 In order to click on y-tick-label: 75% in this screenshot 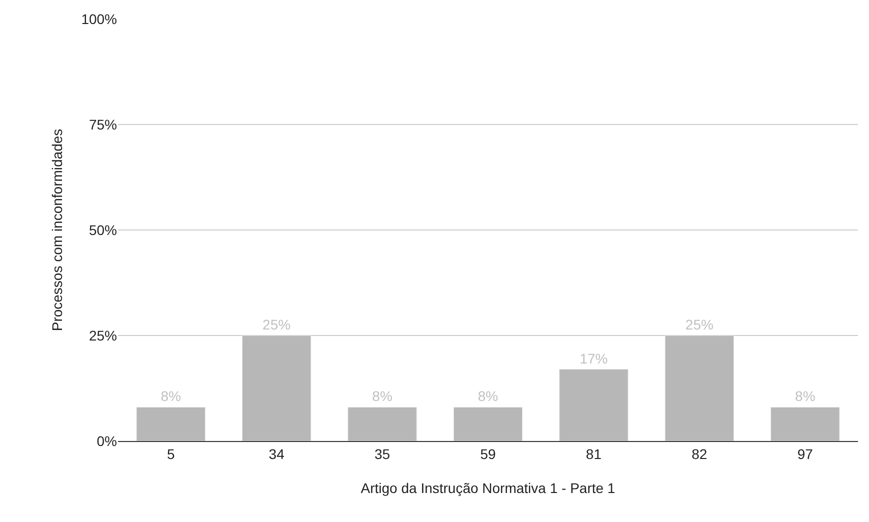, I will do `click(102, 124)`.